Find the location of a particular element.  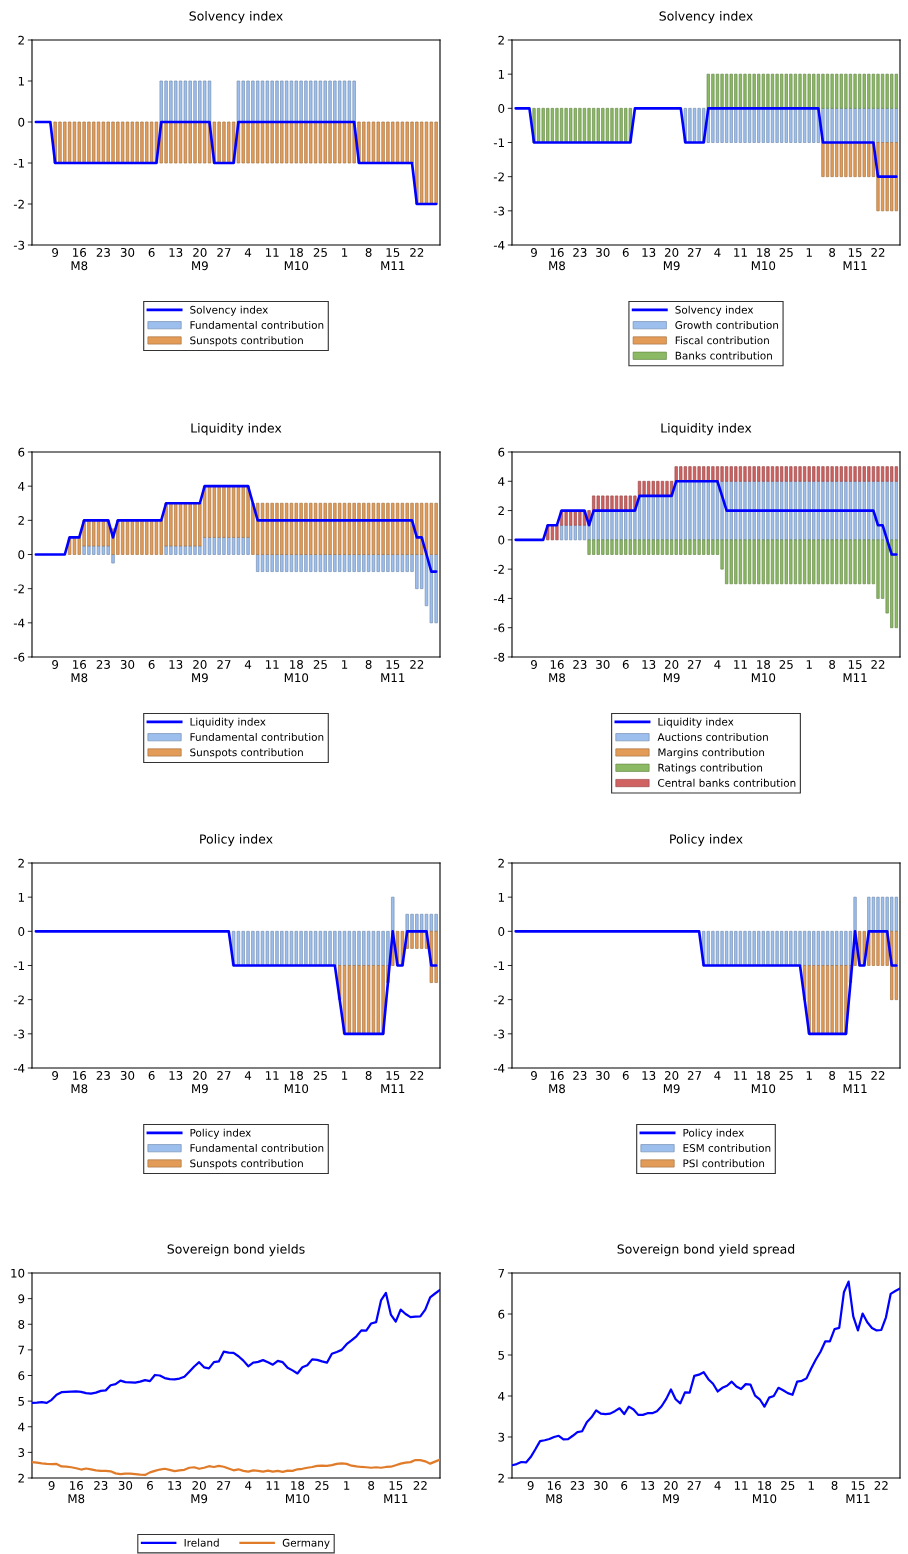

y-tick-label: -8 is located at coordinates (499, 657).